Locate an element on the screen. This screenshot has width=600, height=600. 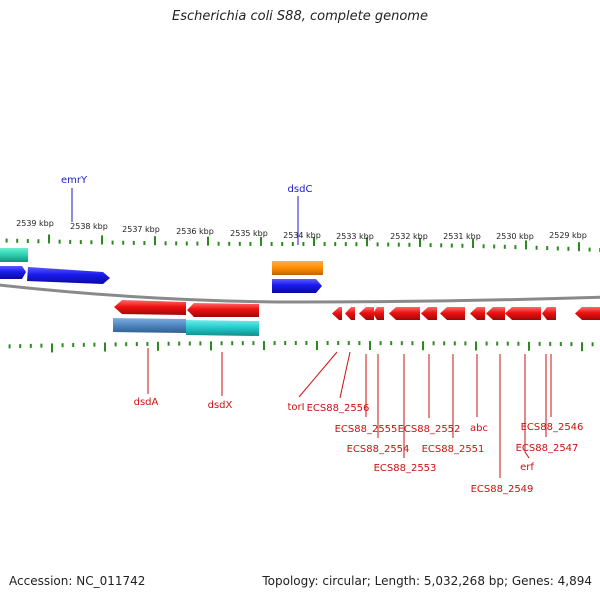
upper-gene-track is located at coordinates (161, 270).